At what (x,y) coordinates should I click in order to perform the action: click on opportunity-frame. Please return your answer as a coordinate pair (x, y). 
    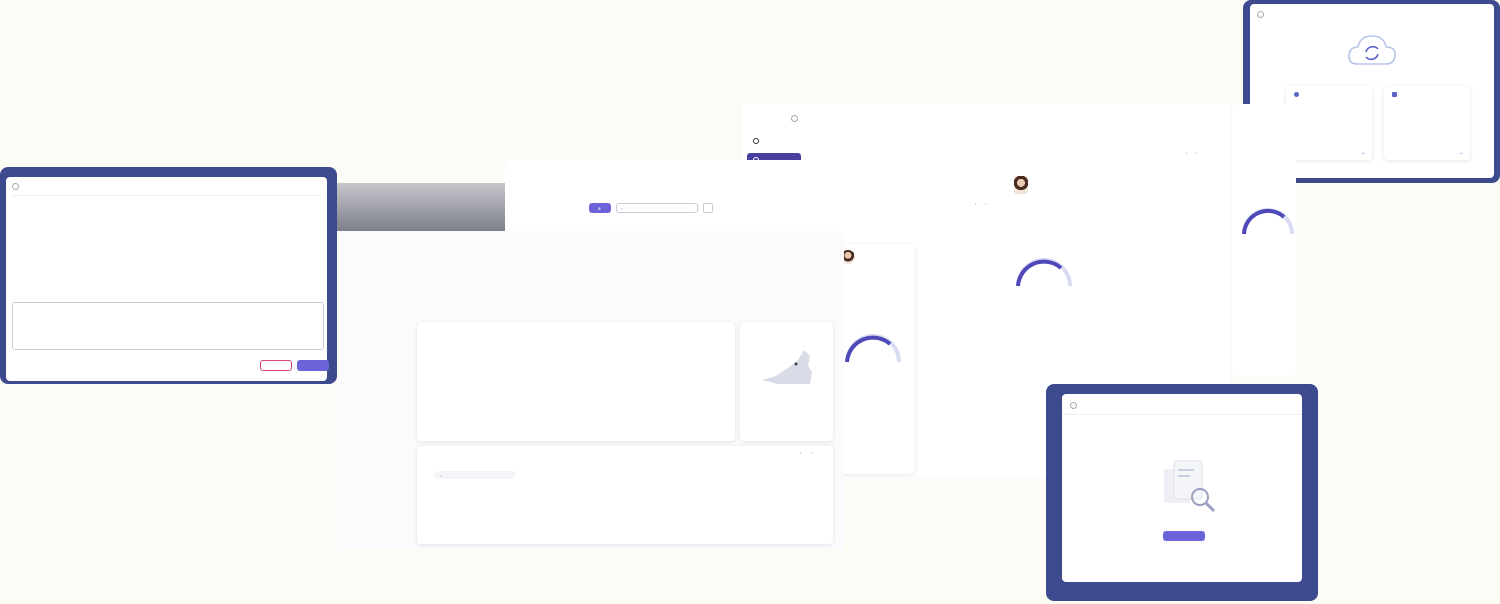
    Looking at the image, I should click on (1182, 492).